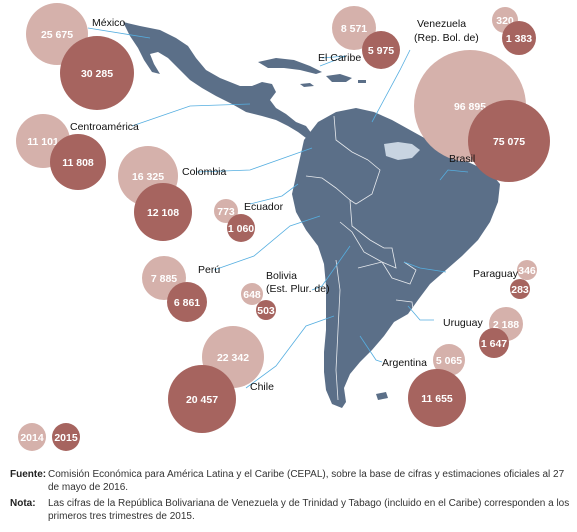 The height and width of the screenshot is (532, 577). Describe the element at coordinates (391, 86) in the screenshot. I see `leader-venezuela` at that location.